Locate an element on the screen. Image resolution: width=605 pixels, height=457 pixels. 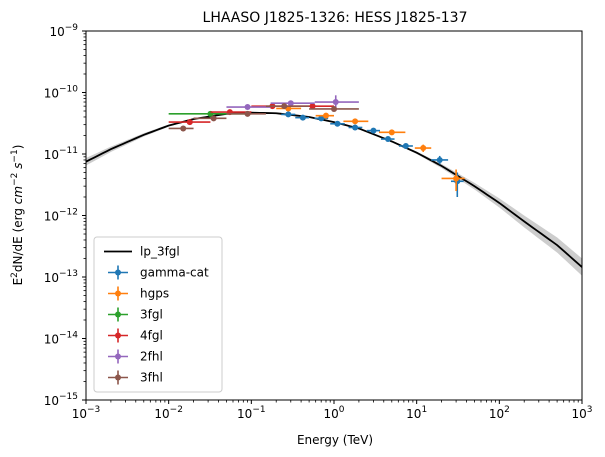
legend-box is located at coordinates (158, 314).